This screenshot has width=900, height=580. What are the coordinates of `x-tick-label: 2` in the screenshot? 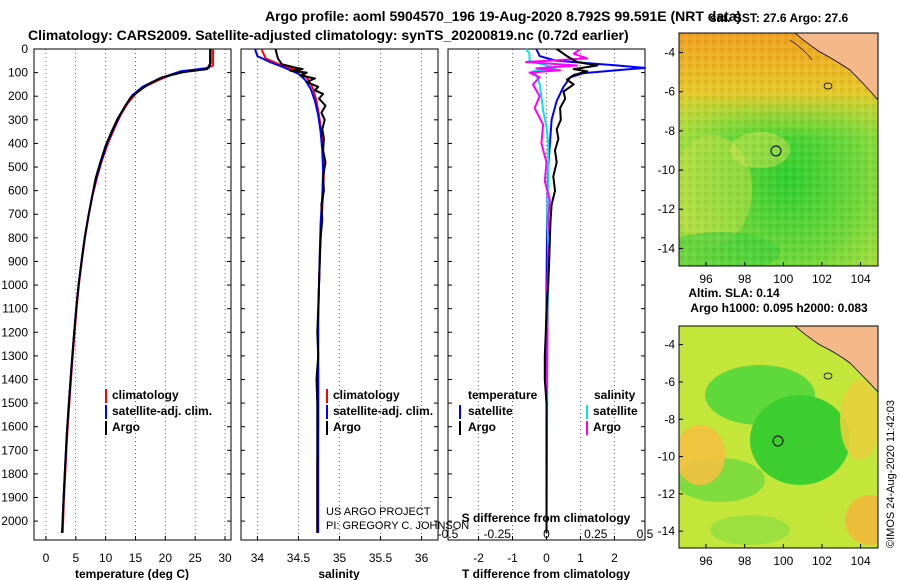 It's located at (614, 558).